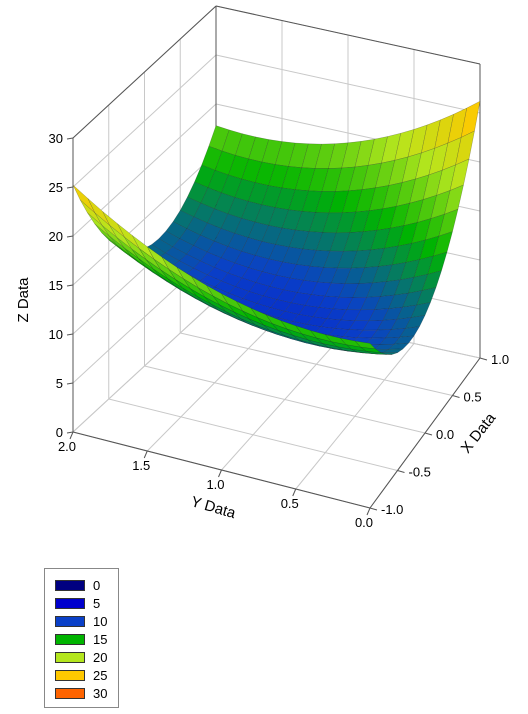 Image resolution: width=528 pixels, height=714 pixels. Describe the element at coordinates (56, 236) in the screenshot. I see `z-tick-label: 20` at that location.